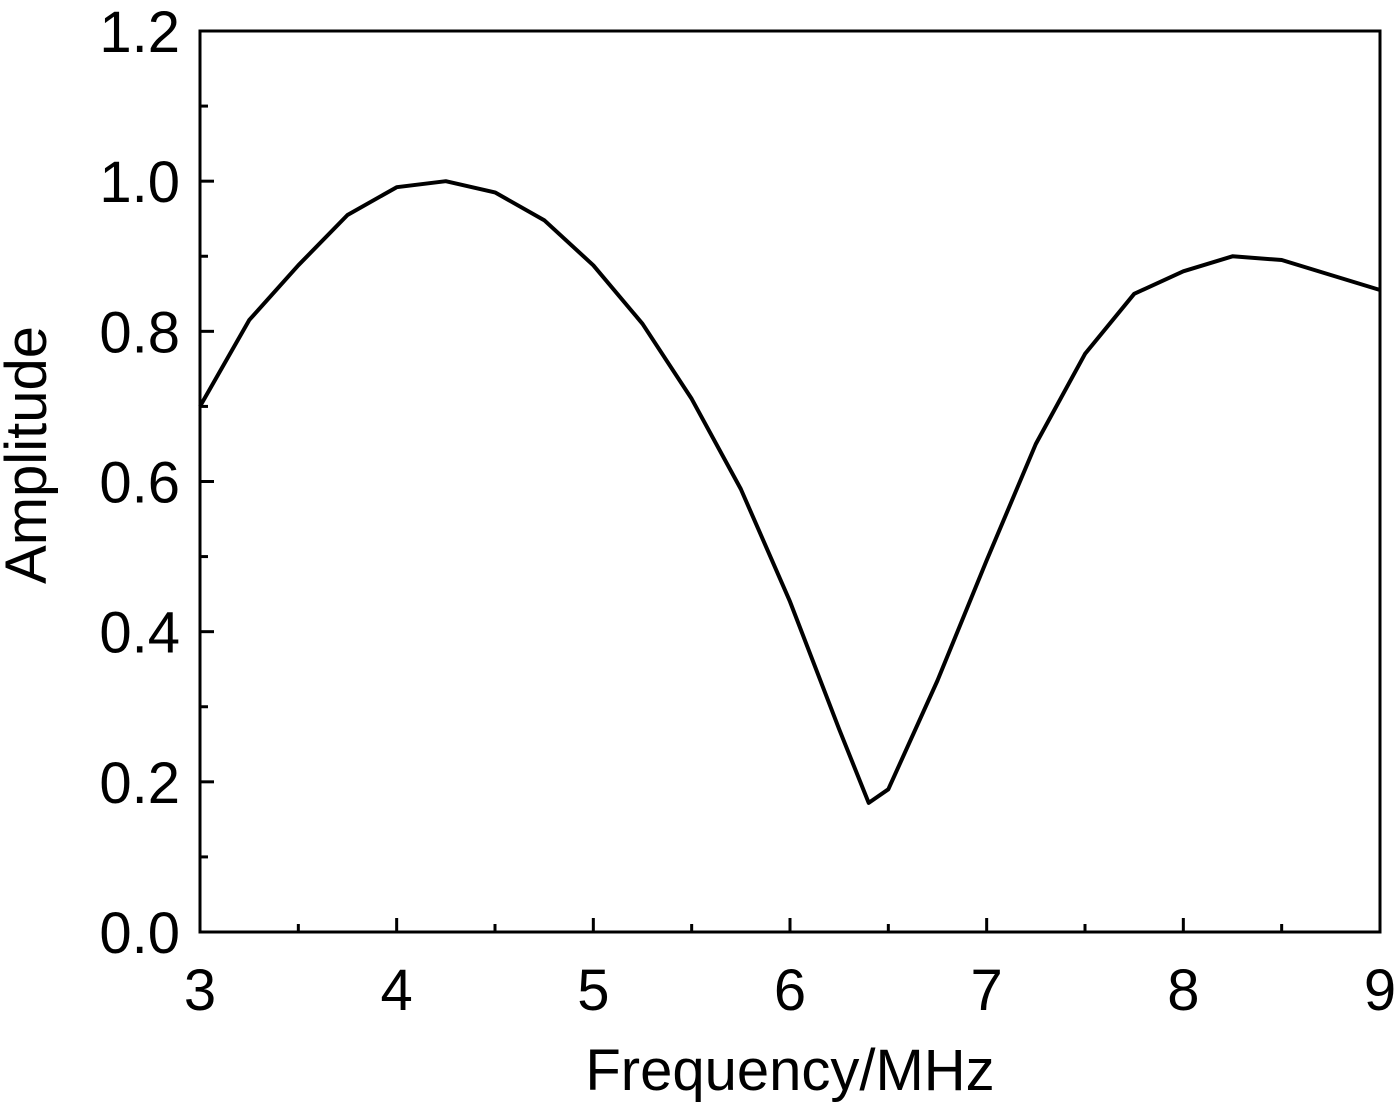 The width and height of the screenshot is (1398, 1106). What do you see at coordinates (139, 332) in the screenshot?
I see `y-tick-label: 0.8` at bounding box center [139, 332].